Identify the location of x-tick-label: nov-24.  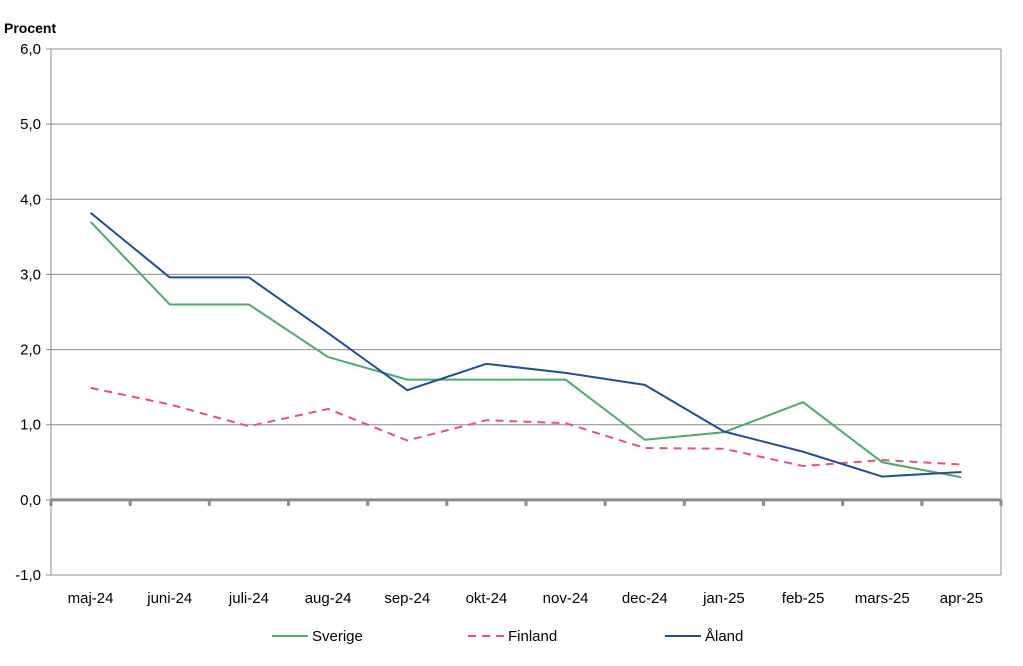
(566, 598).